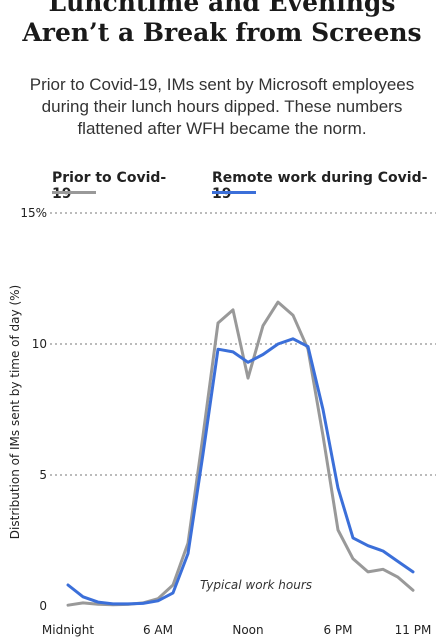  I want to click on subtitle-line-3: flattened after WFH became the norm., so click(222, 128).